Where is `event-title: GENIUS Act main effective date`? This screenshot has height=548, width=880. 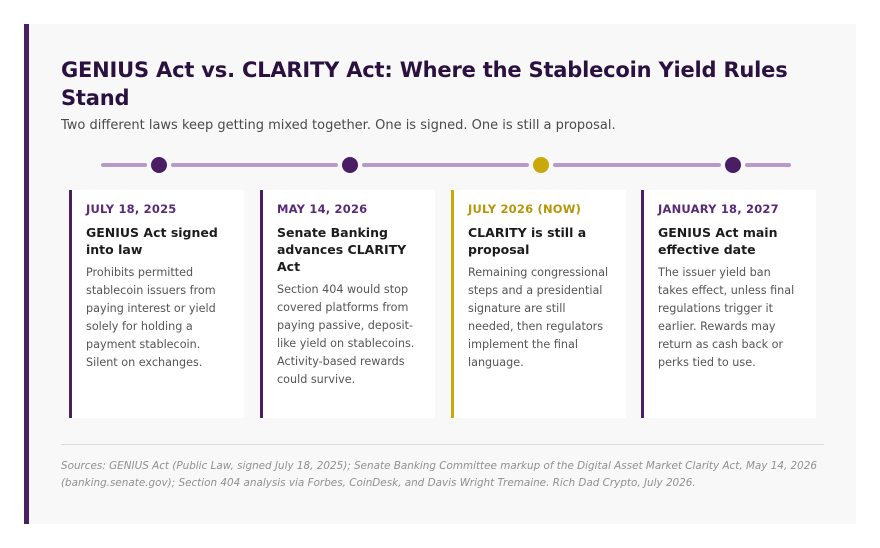
event-title: GENIUS Act main effective date is located at coordinates (718, 241).